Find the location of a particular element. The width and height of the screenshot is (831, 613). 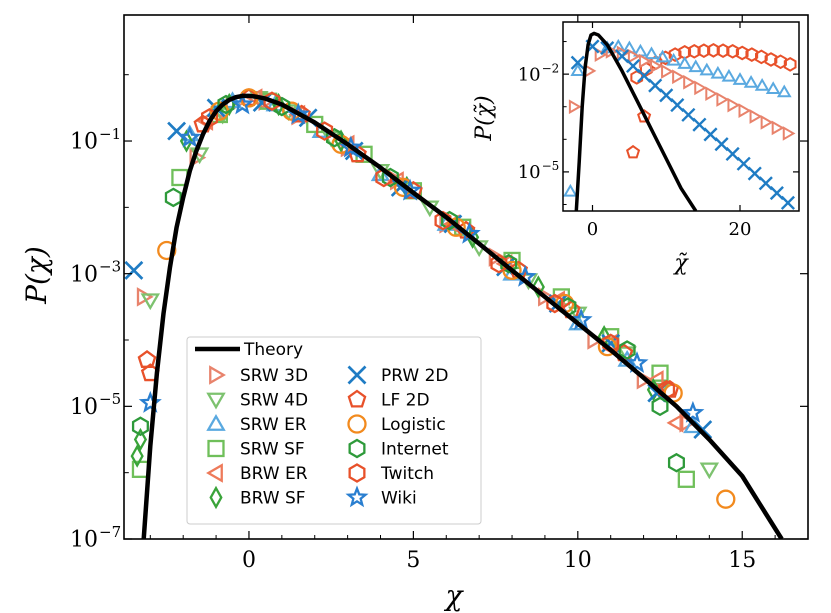

inset-frame is located at coordinates (681, 116).